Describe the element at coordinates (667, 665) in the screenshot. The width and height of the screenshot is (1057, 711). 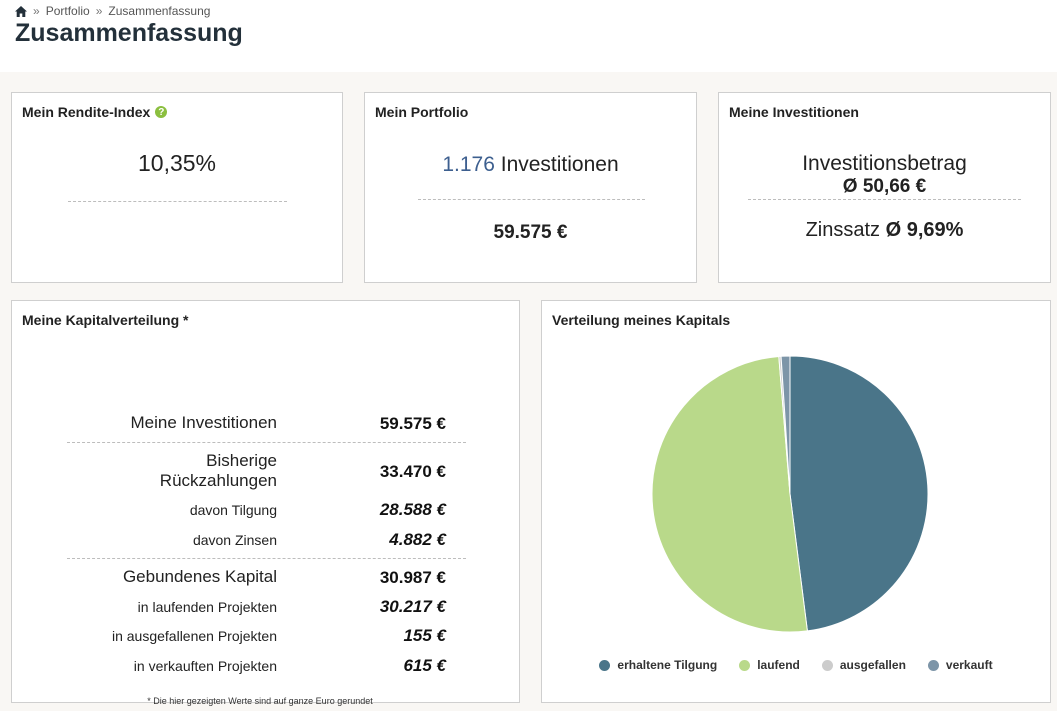
I see `legend-label: erhaltene Tilgung` at that location.